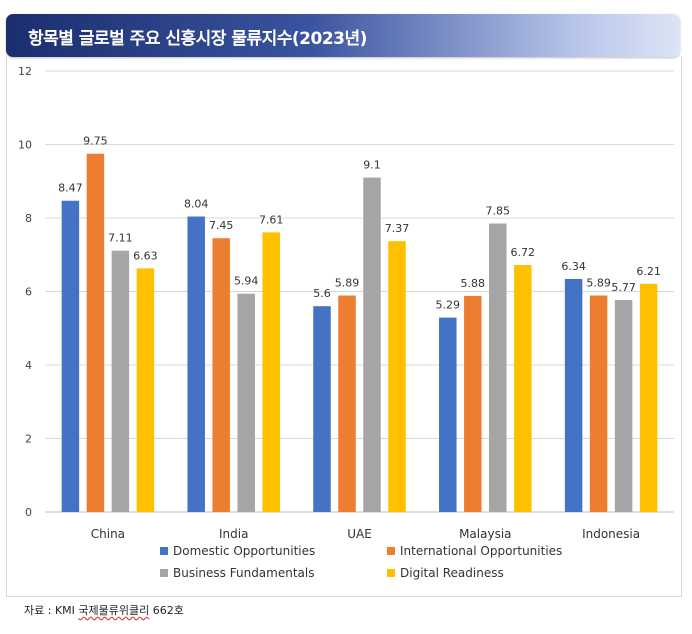 This screenshot has height=634, width=692. I want to click on data-label: 7.61, so click(271, 219).